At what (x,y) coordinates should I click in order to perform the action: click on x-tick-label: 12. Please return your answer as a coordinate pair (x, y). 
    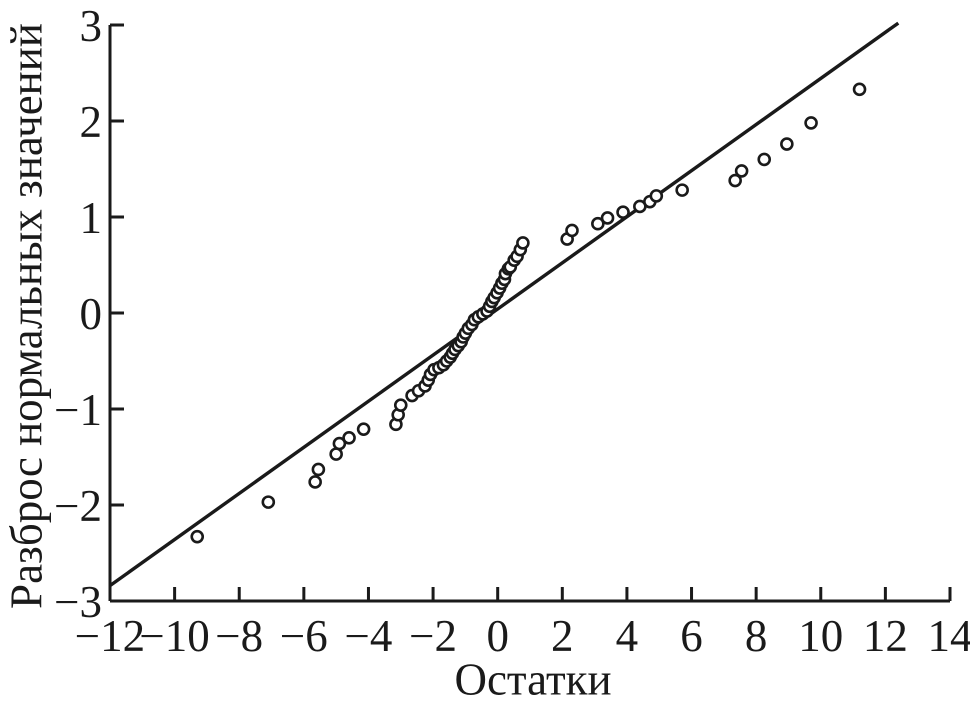
    Looking at the image, I should click on (885, 636).